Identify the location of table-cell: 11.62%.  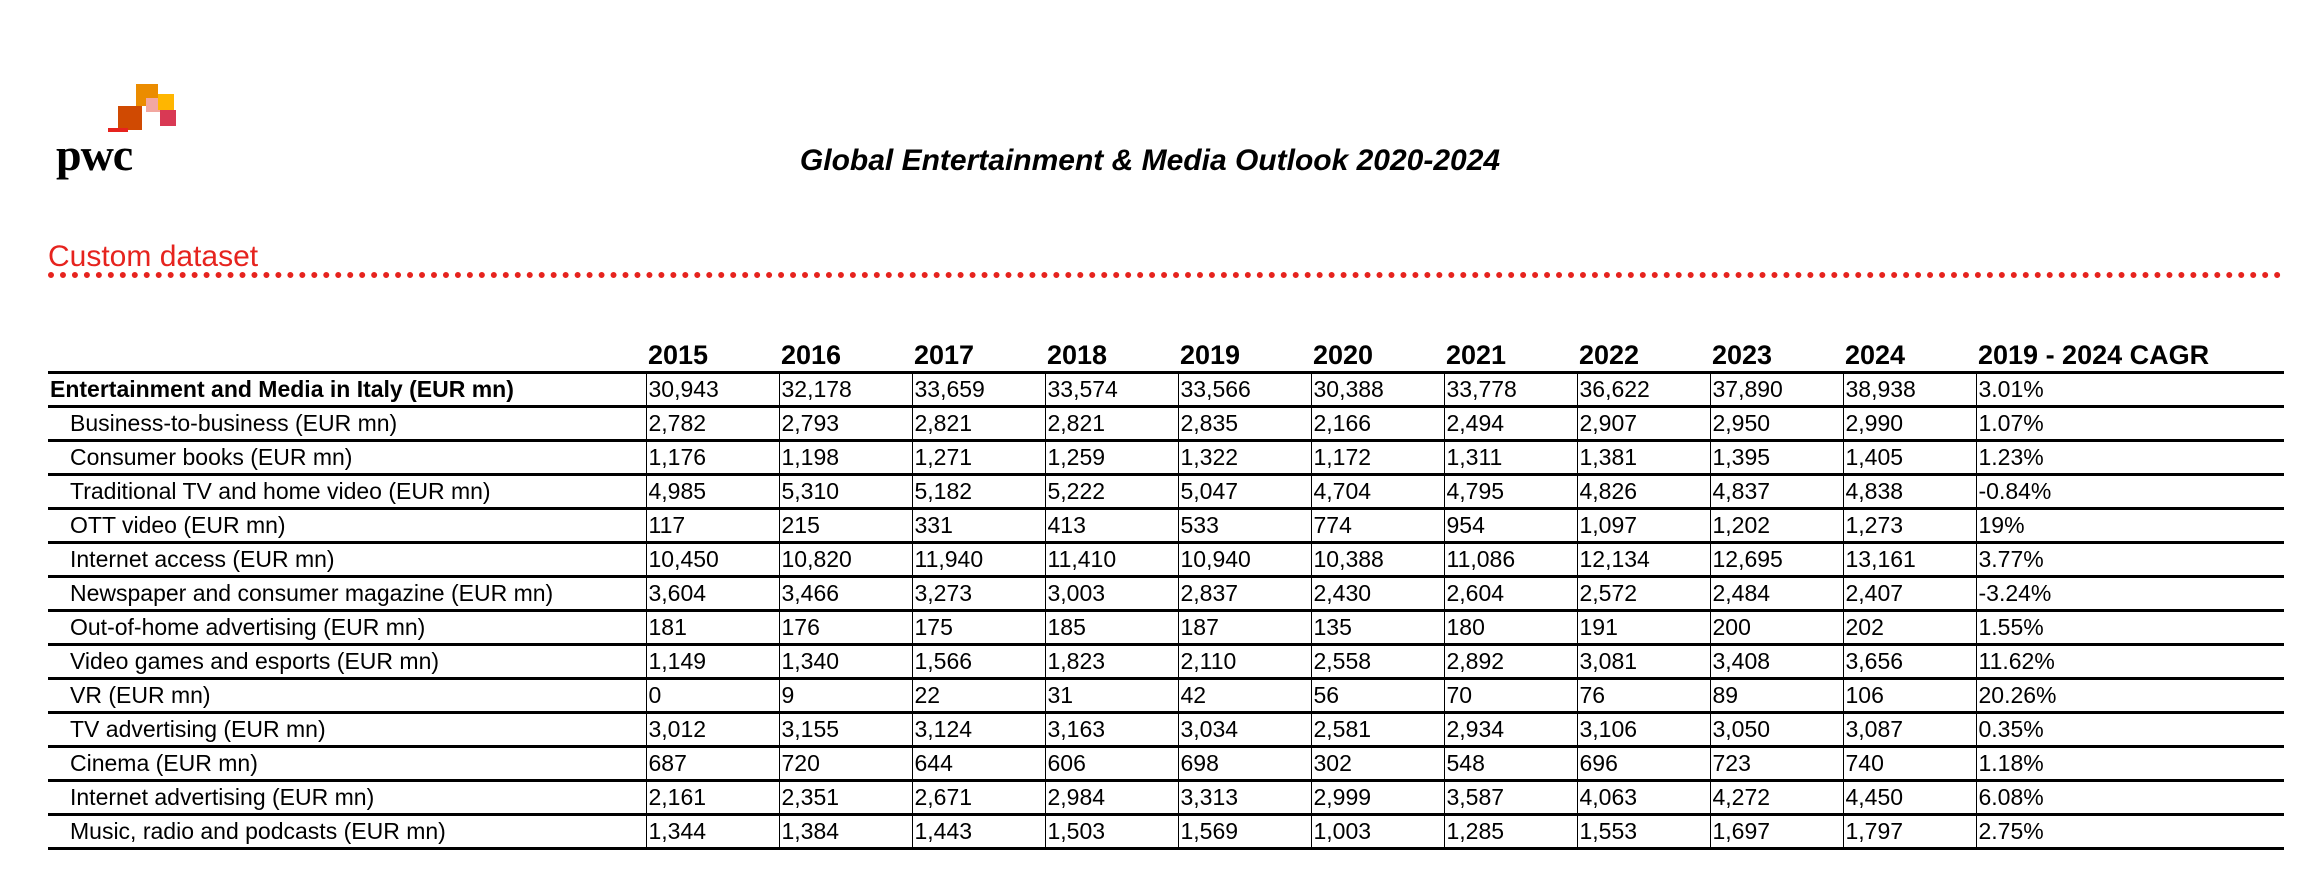
(2129, 662).